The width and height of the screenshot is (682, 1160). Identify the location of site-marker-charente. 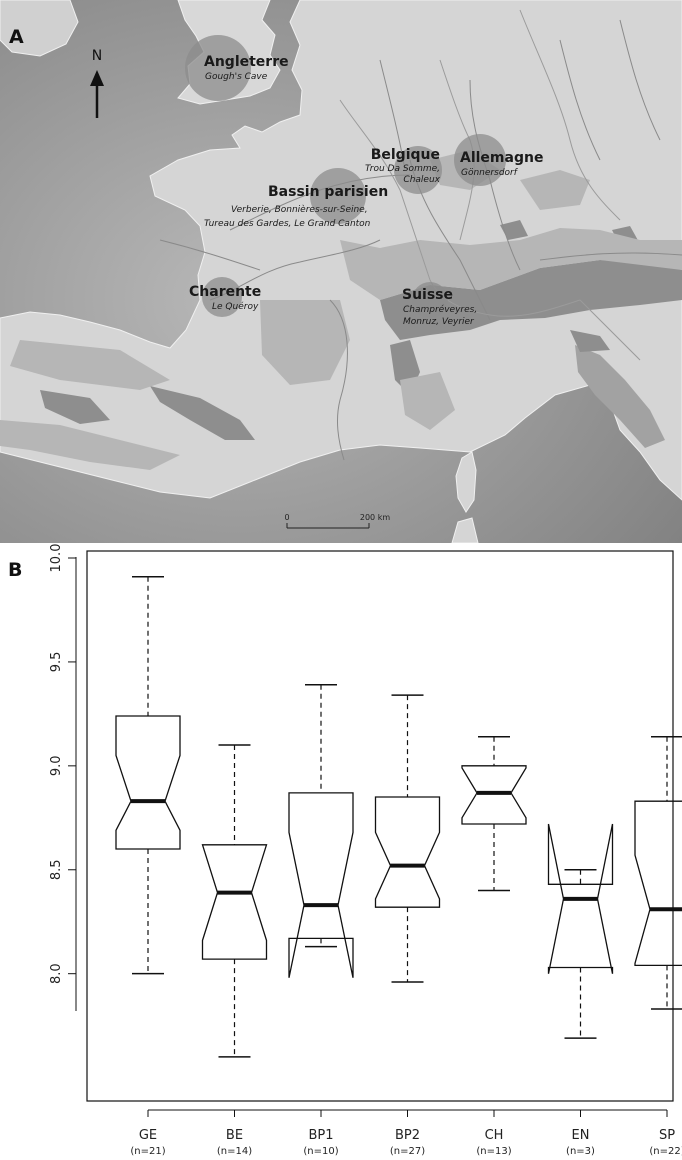
(222, 297).